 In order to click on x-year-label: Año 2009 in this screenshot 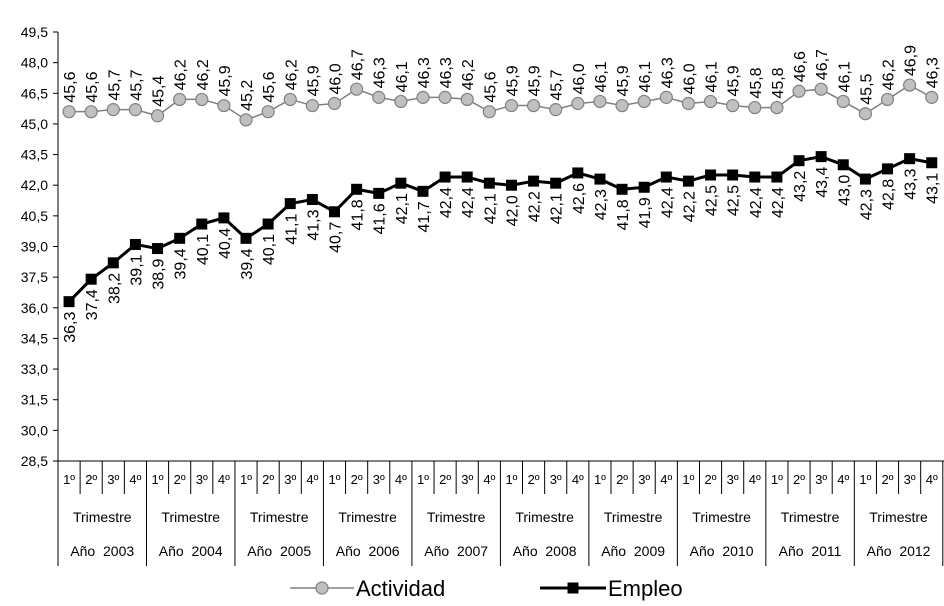, I will do `click(633, 551)`.